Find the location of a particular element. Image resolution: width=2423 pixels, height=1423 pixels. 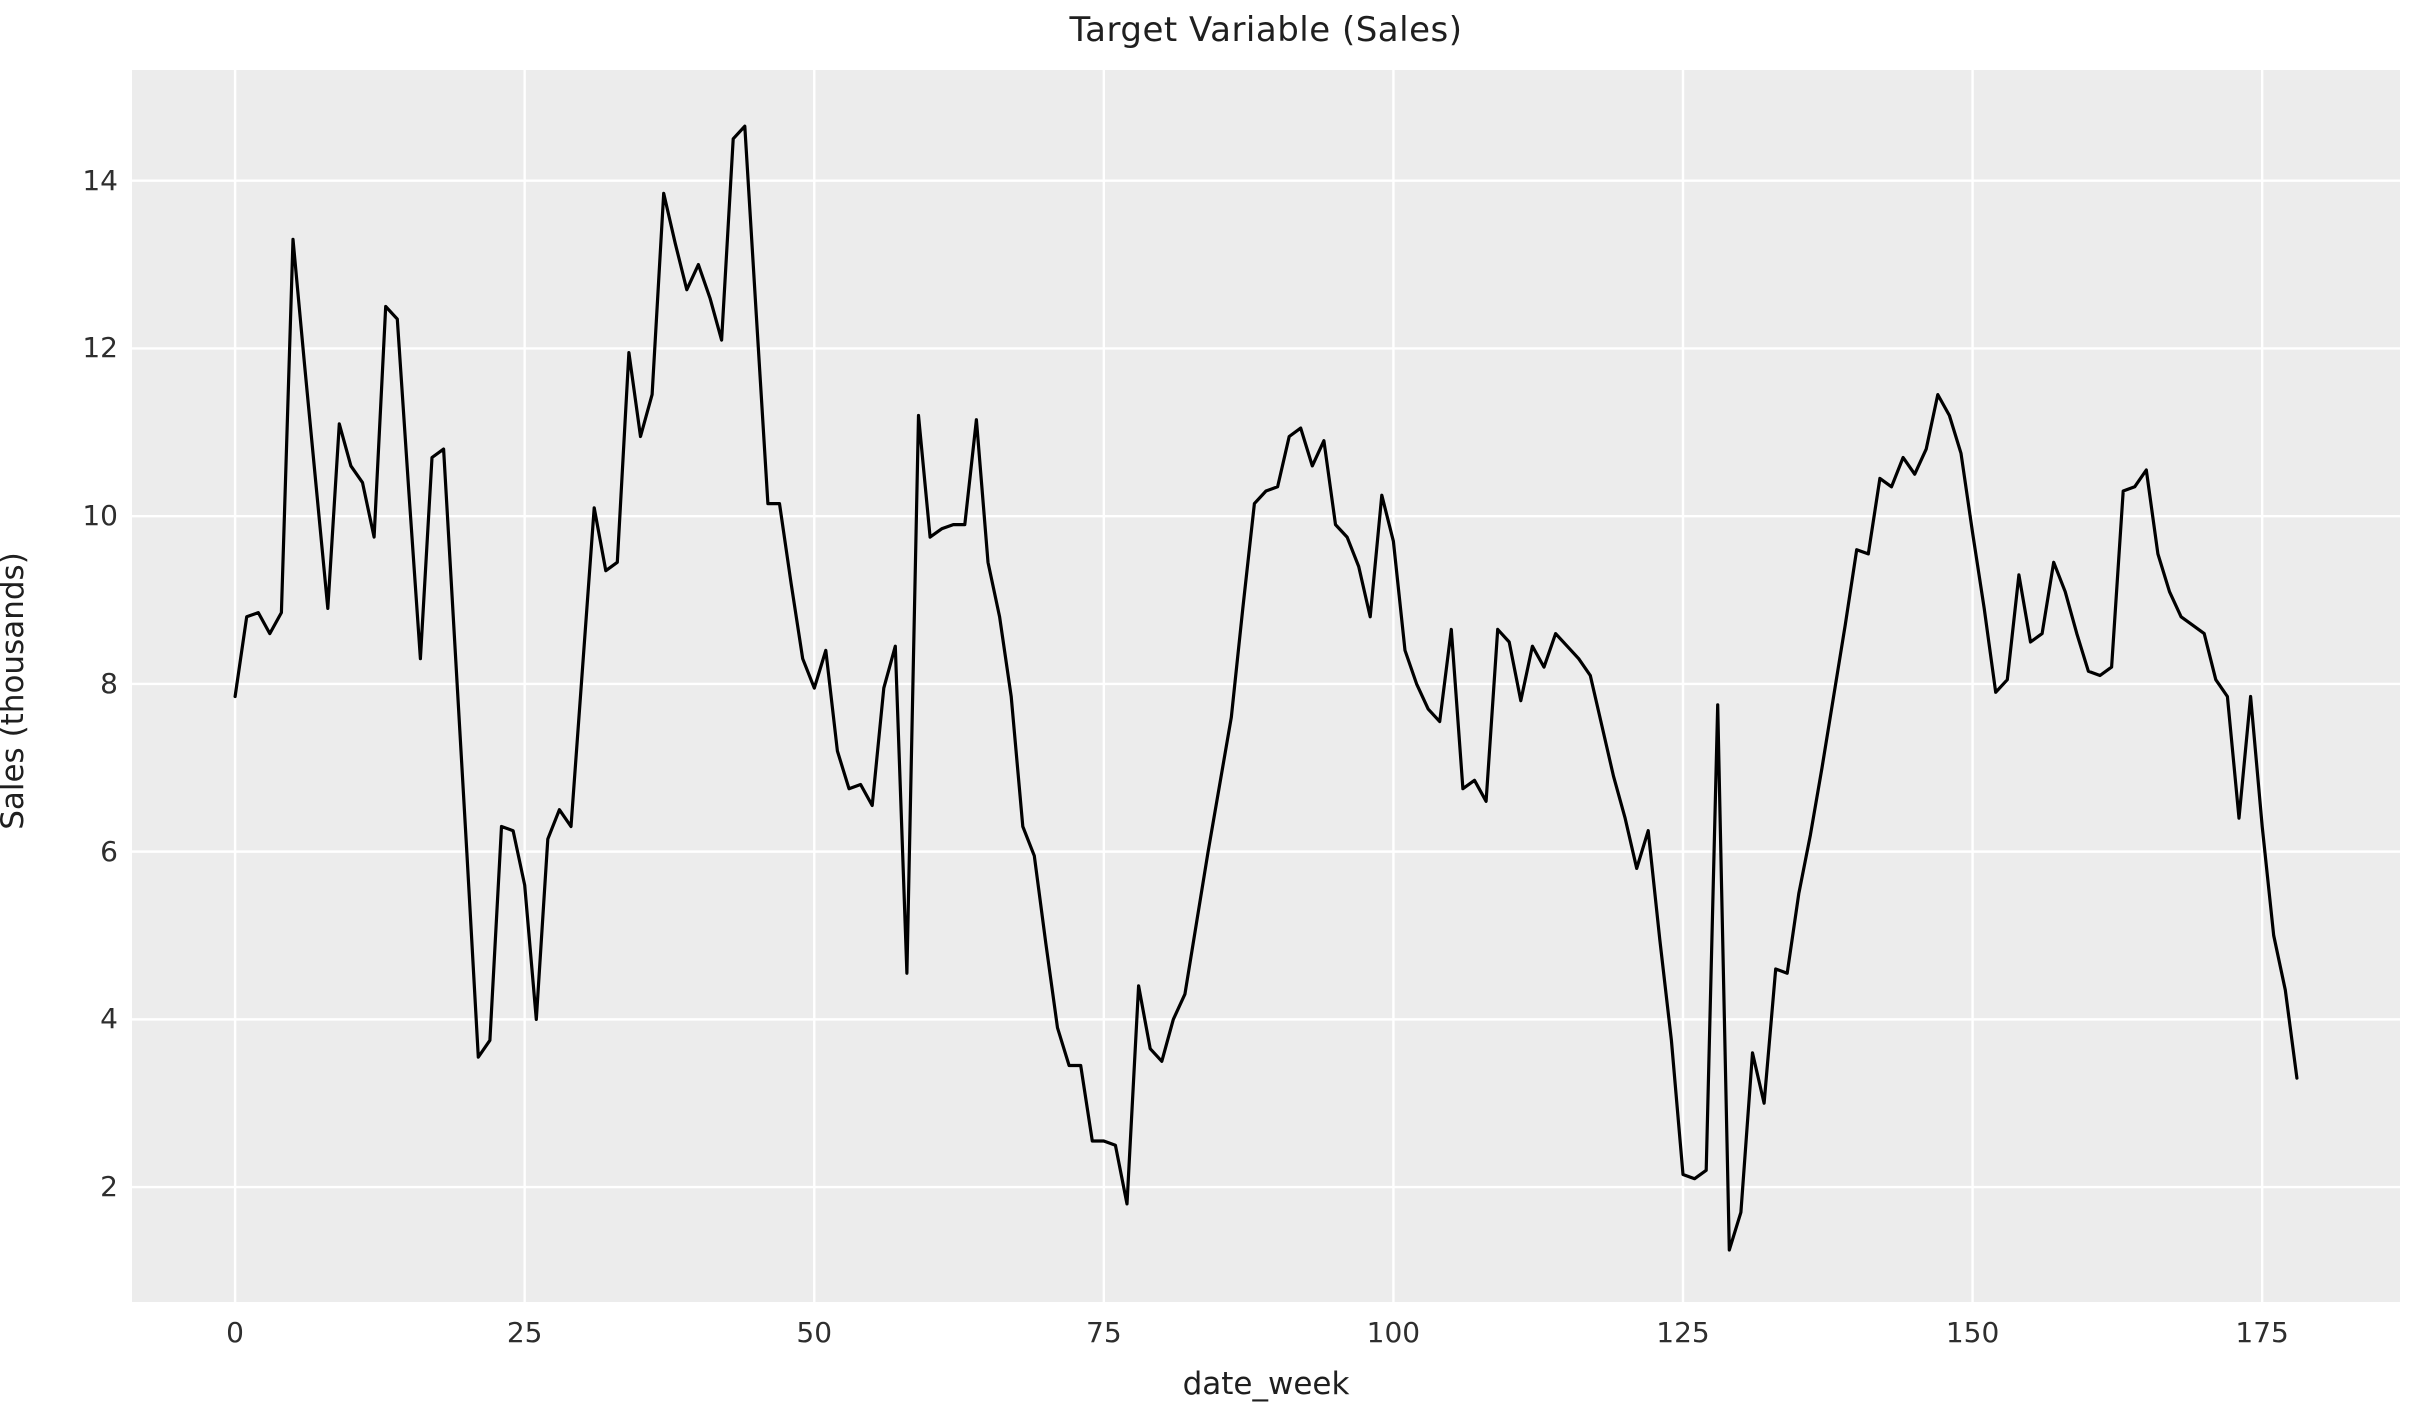

x-tick-label: 25 is located at coordinates (524, 1332).